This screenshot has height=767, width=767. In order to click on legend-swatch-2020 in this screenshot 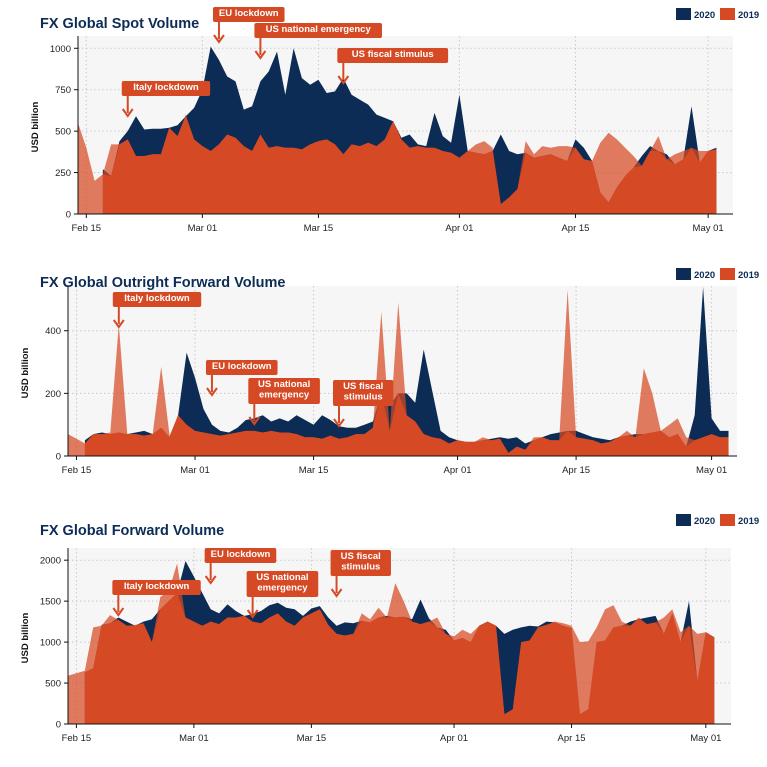, I will do `click(683, 274)`.